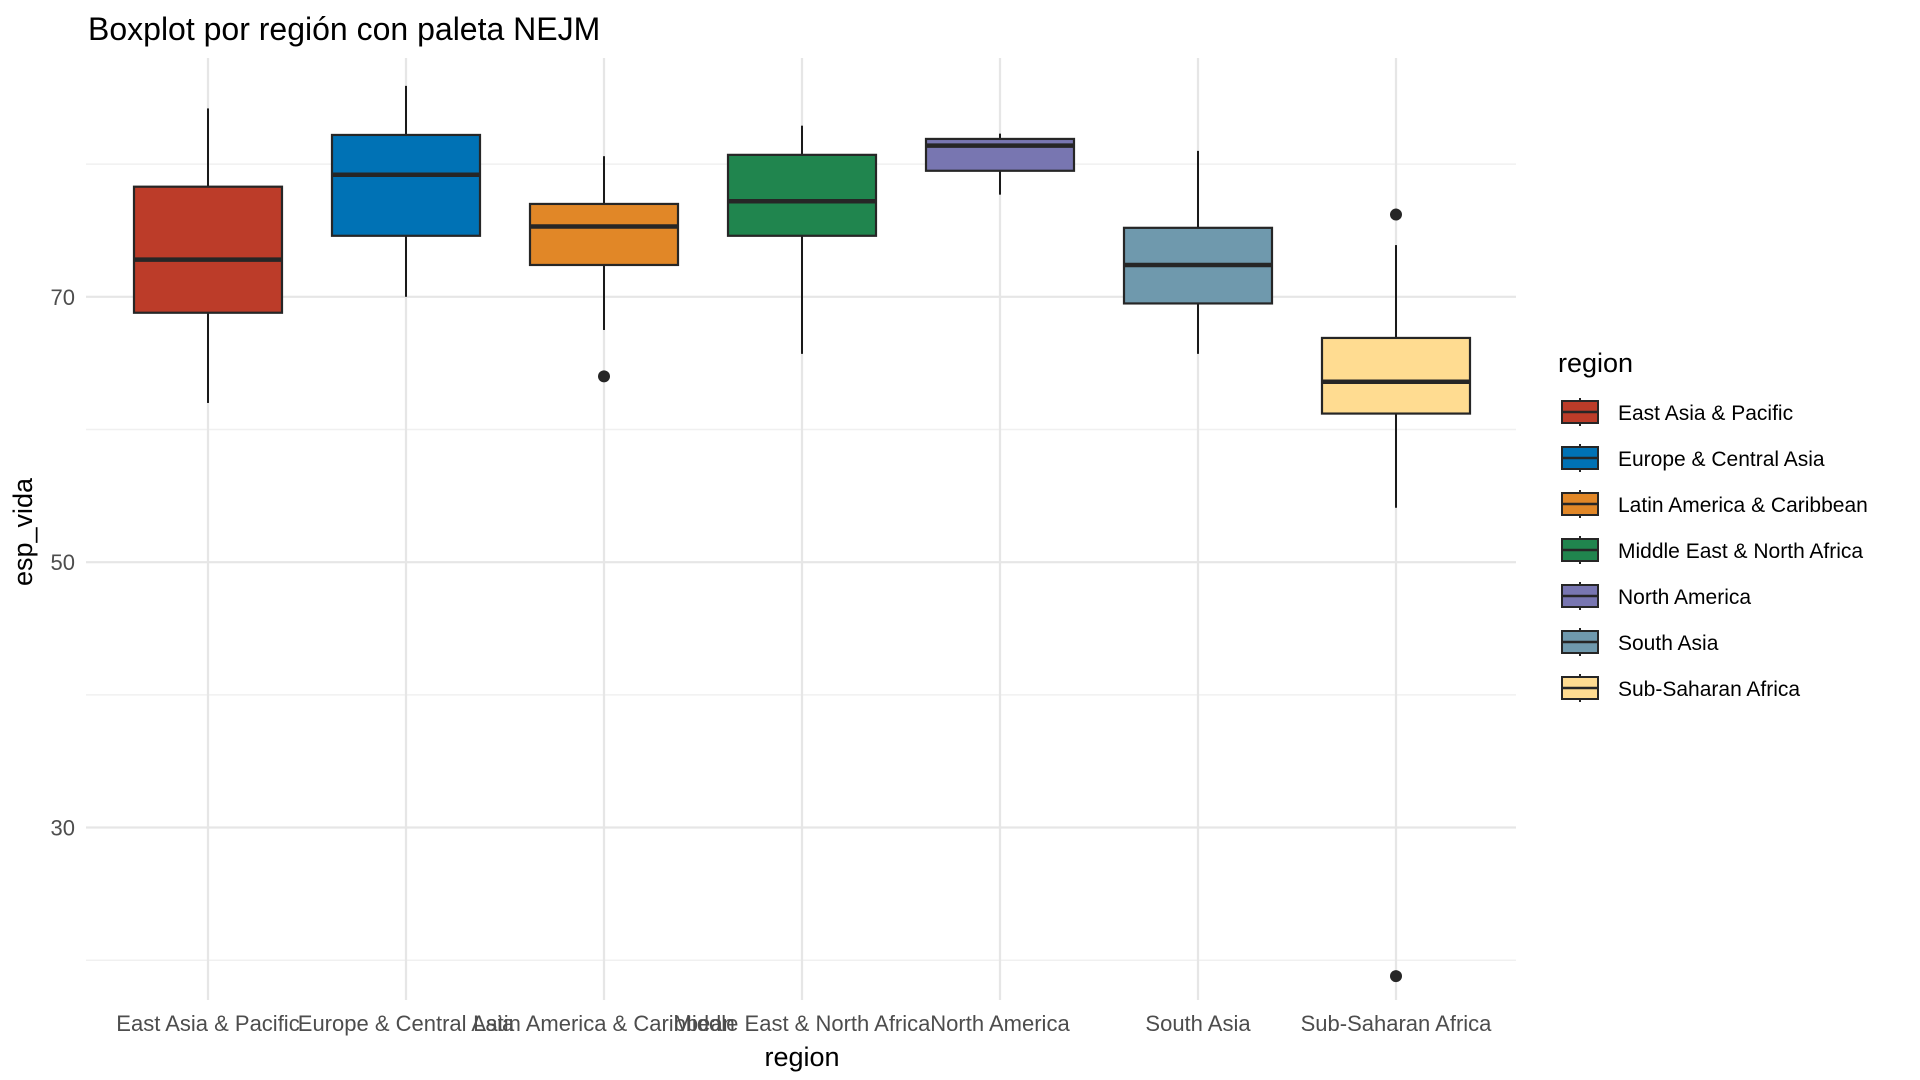 Image resolution: width=1920 pixels, height=1080 pixels. Describe the element at coordinates (344, 29) in the screenshot. I see `chart-title: Boxplot por región con paleta NEJM` at that location.